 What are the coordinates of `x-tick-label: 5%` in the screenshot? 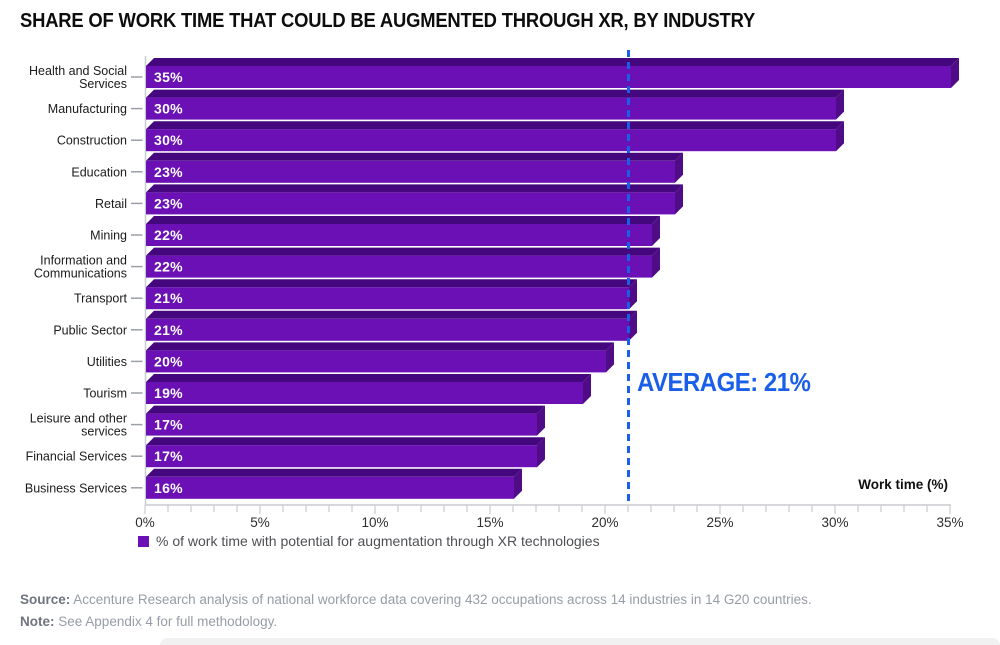 It's located at (260, 522).